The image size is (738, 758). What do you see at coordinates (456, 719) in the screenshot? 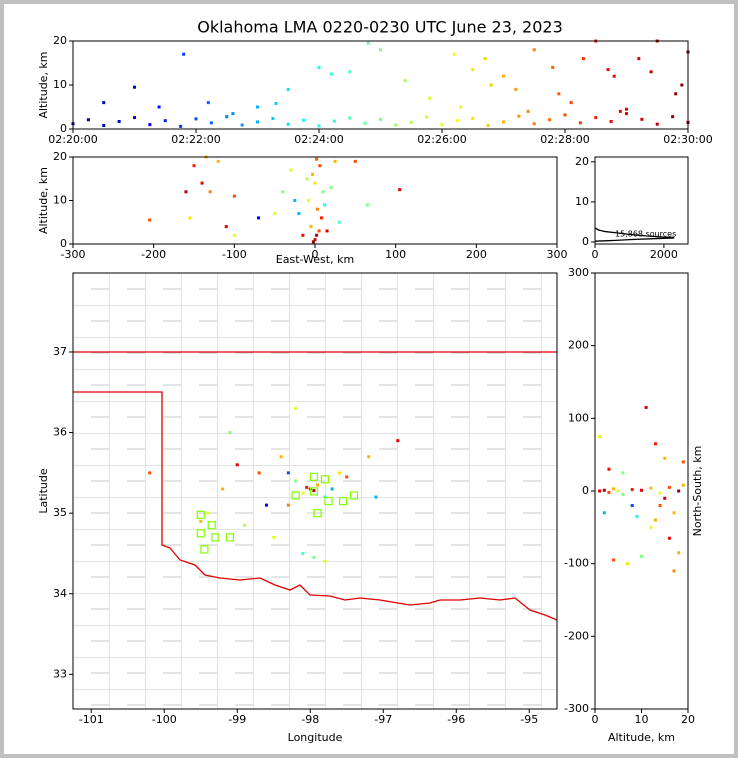
I see `x-tick-label: -96` at bounding box center [456, 719].